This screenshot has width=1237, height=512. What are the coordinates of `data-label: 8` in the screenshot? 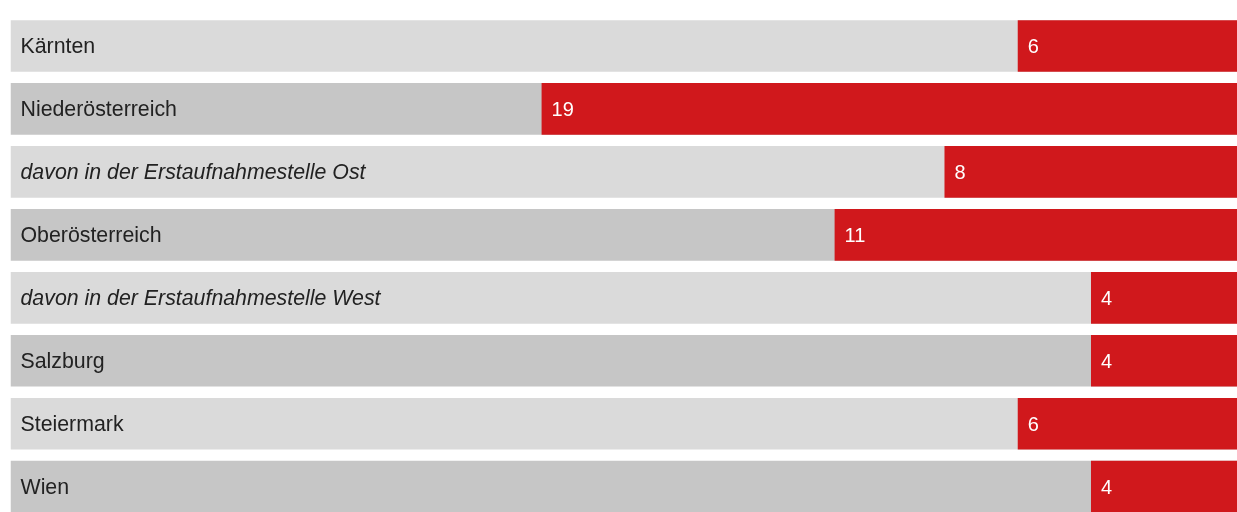 It's located at (960, 171).